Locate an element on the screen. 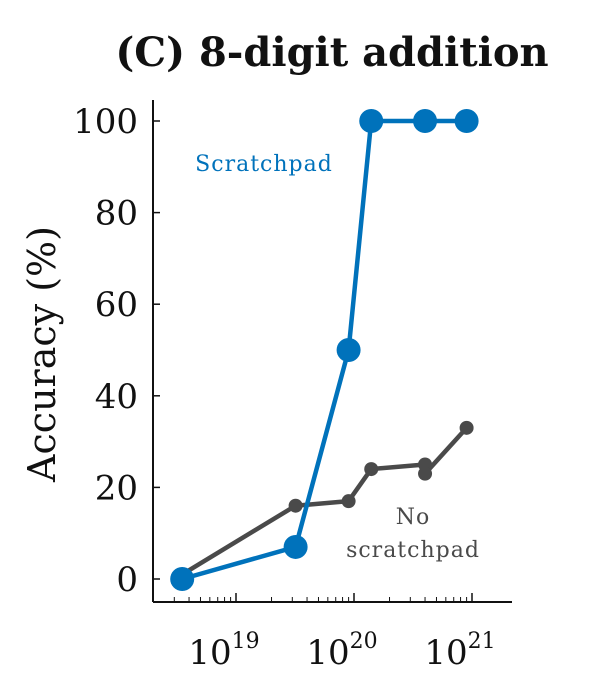 Image resolution: width=590 pixels, height=687 pixels. x-tick-exponent: 19 is located at coordinates (246, 641).